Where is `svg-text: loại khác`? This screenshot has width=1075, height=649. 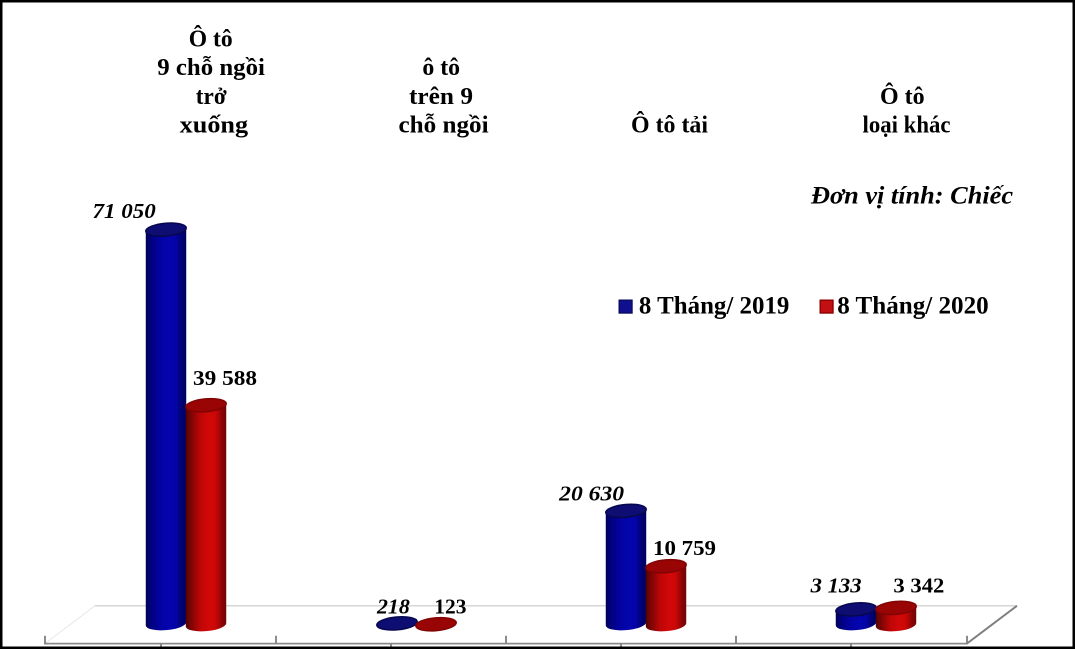 svg-text: loại khác is located at coordinates (907, 126).